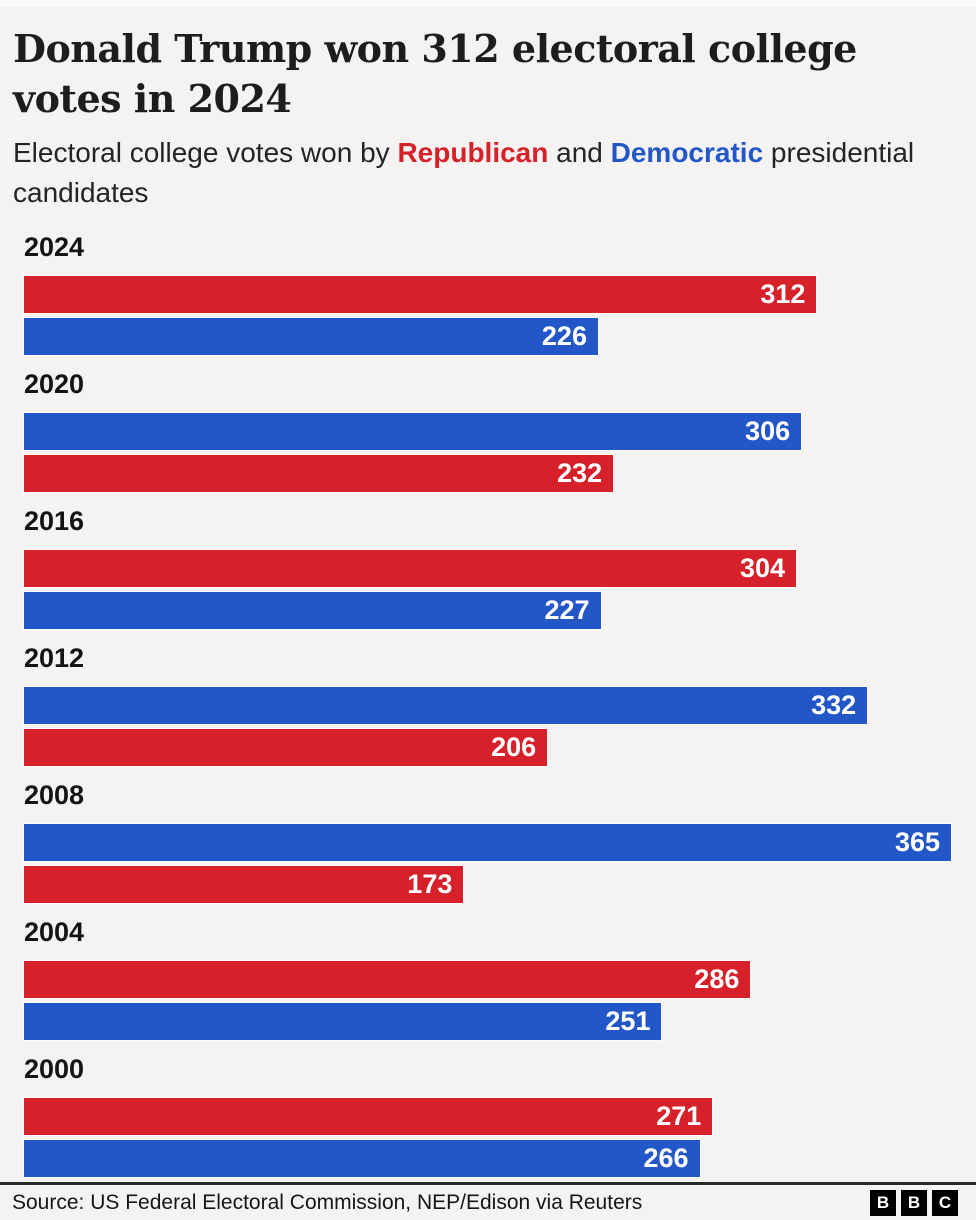 The image size is (976, 1220). I want to click on bar-value-label: 227, so click(567, 610).